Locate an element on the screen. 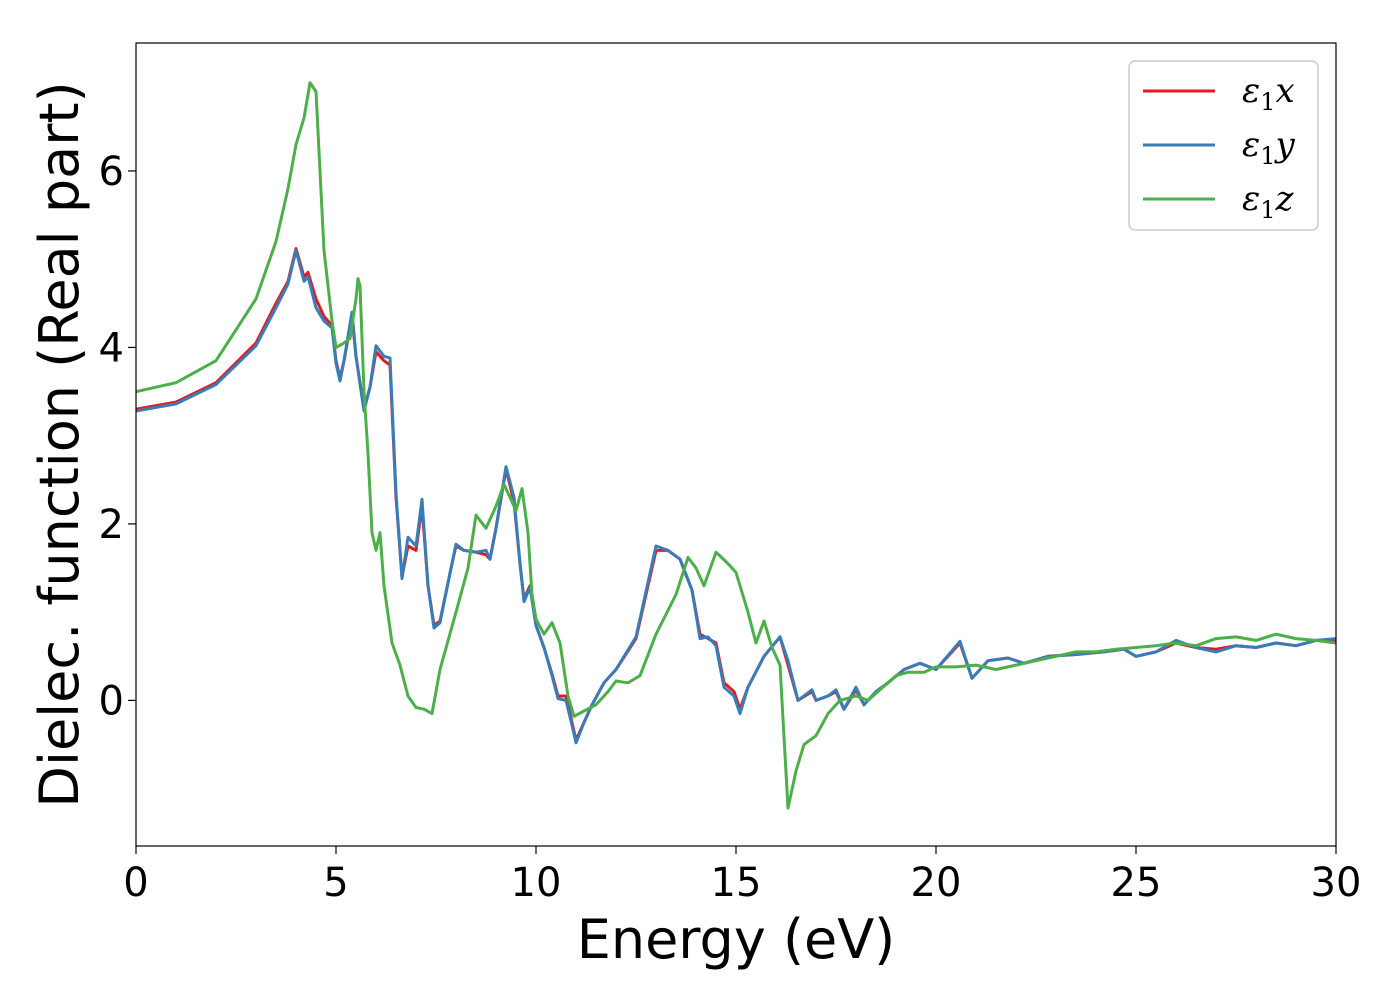  y-tick-label: 0 is located at coordinates (111, 701).